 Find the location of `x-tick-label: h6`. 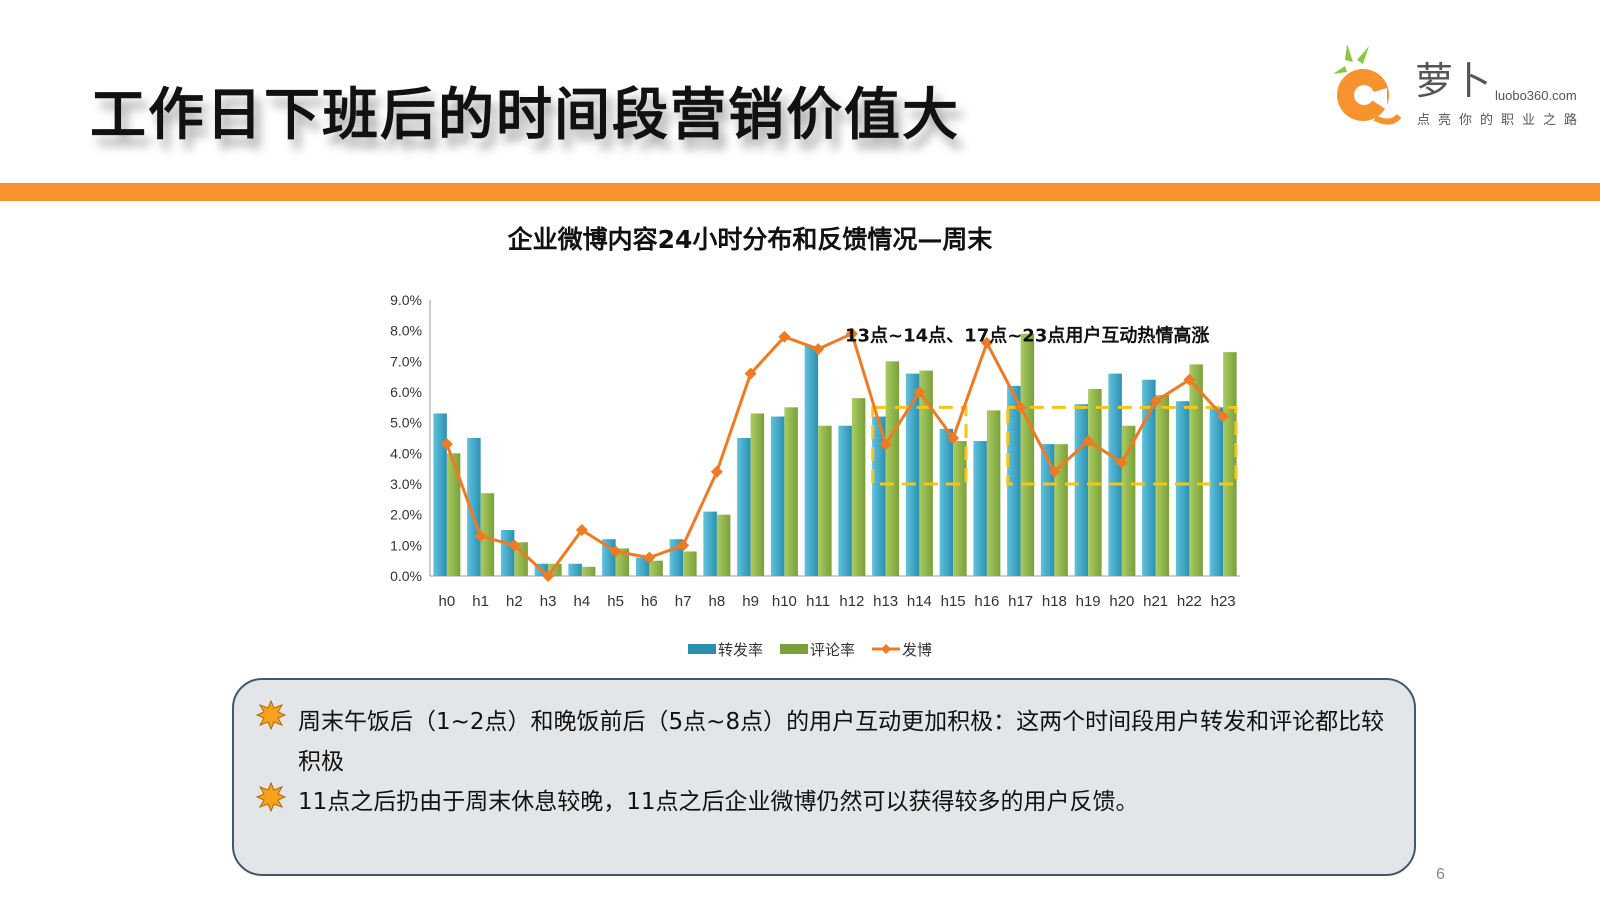

x-tick-label: h6 is located at coordinates (649, 601).